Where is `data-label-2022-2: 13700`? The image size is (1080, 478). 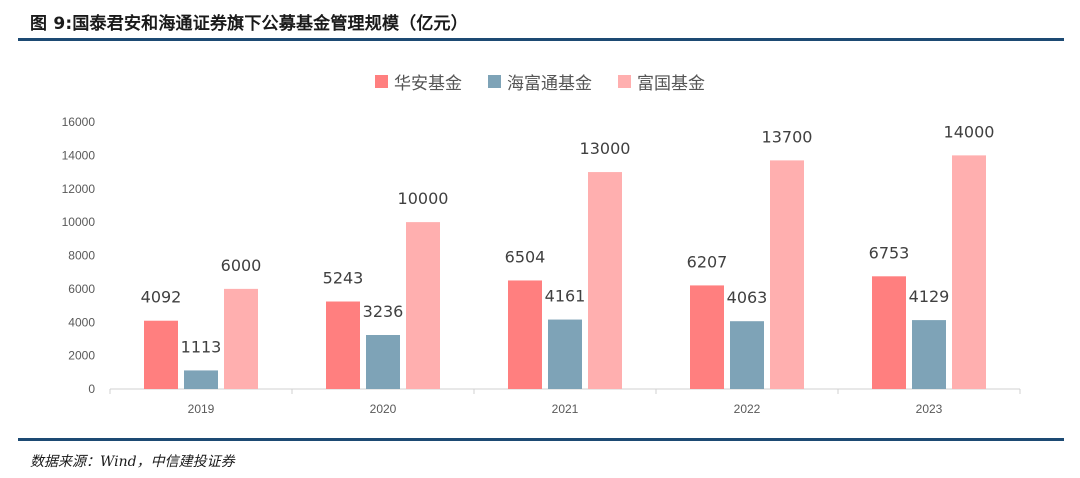
data-label-2022-2: 13700 is located at coordinates (787, 136).